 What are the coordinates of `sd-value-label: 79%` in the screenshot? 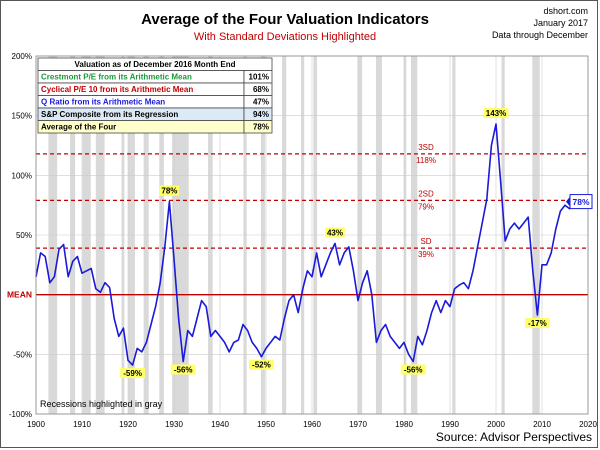 It's located at (426, 206).